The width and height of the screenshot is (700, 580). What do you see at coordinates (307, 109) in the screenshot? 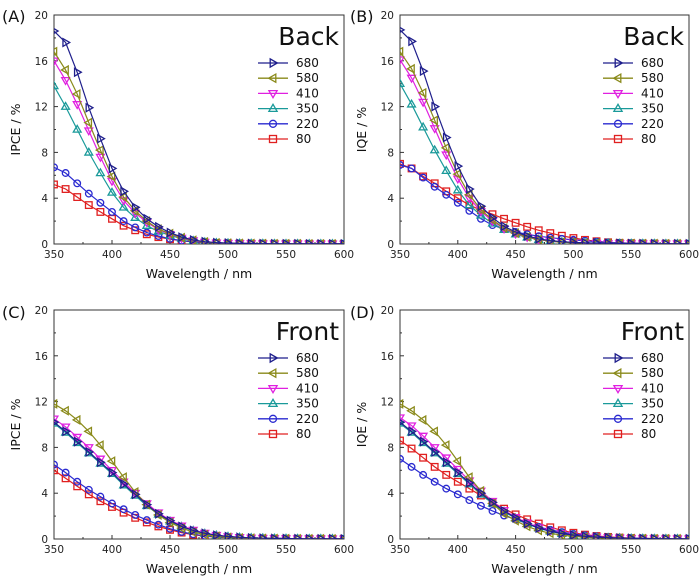
I see `legend-label: 350` at bounding box center [307, 109].